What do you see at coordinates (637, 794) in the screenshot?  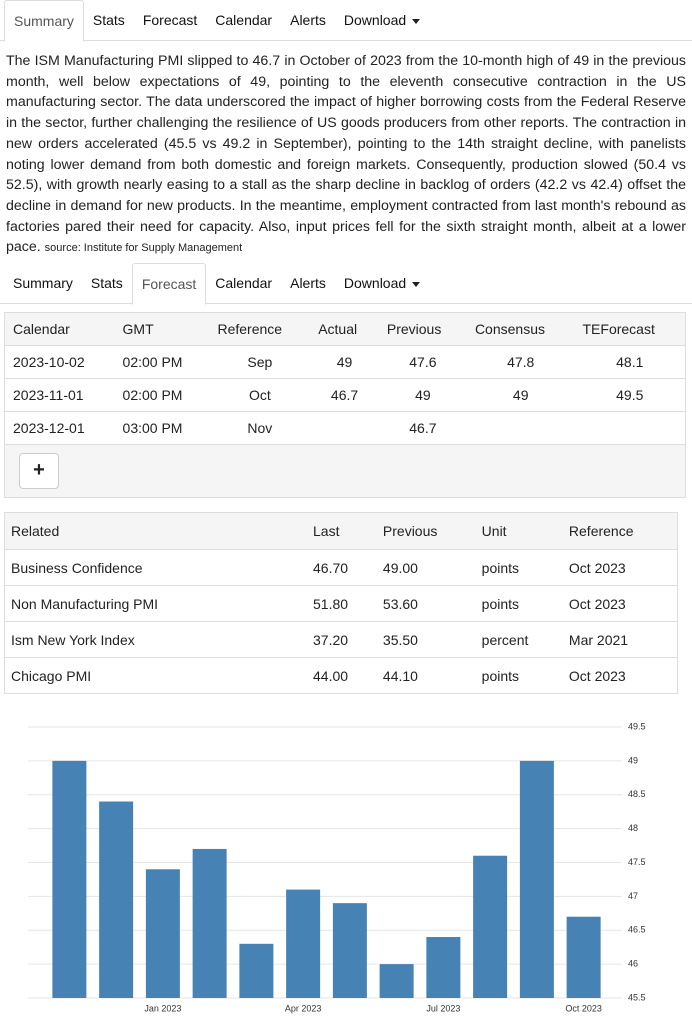 I see `y-tick-label: 48.5` at bounding box center [637, 794].